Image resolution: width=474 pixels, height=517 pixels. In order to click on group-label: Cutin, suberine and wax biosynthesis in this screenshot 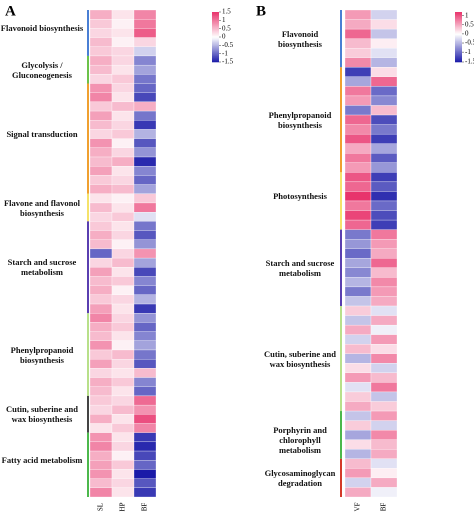, I will do `click(42, 414)`.